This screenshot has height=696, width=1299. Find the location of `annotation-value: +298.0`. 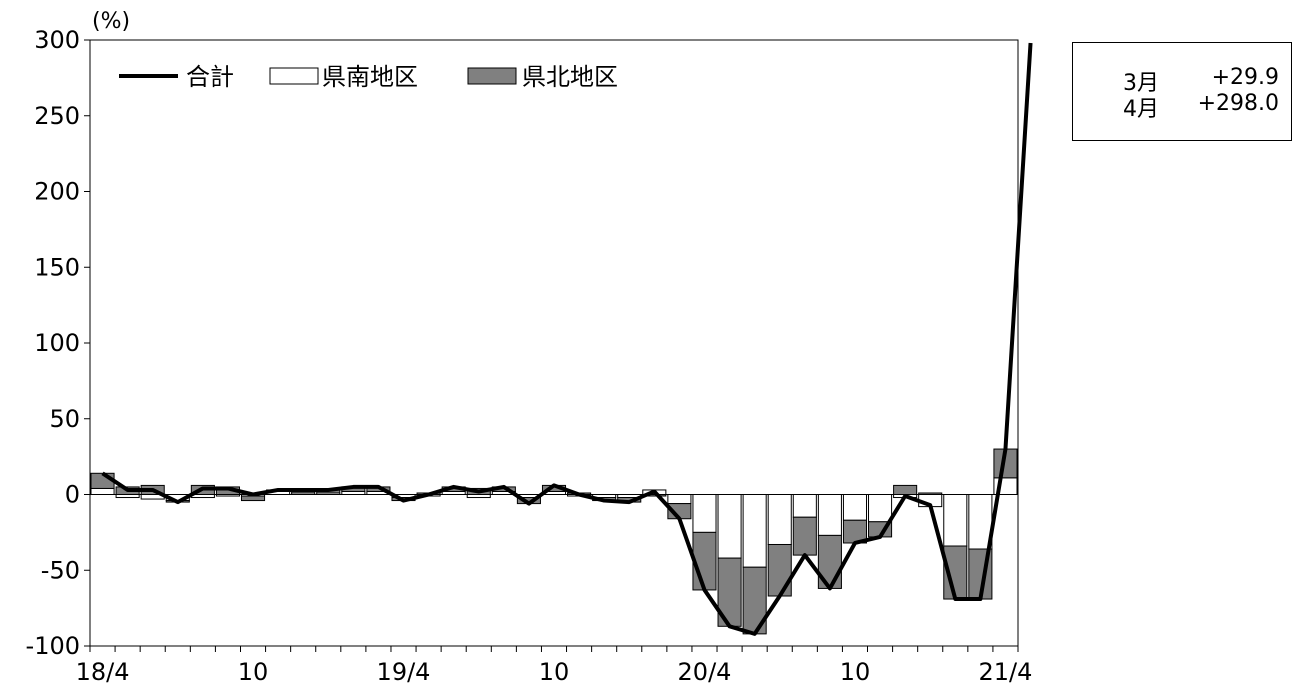

annotation-value: +298.0 is located at coordinates (1238, 103).